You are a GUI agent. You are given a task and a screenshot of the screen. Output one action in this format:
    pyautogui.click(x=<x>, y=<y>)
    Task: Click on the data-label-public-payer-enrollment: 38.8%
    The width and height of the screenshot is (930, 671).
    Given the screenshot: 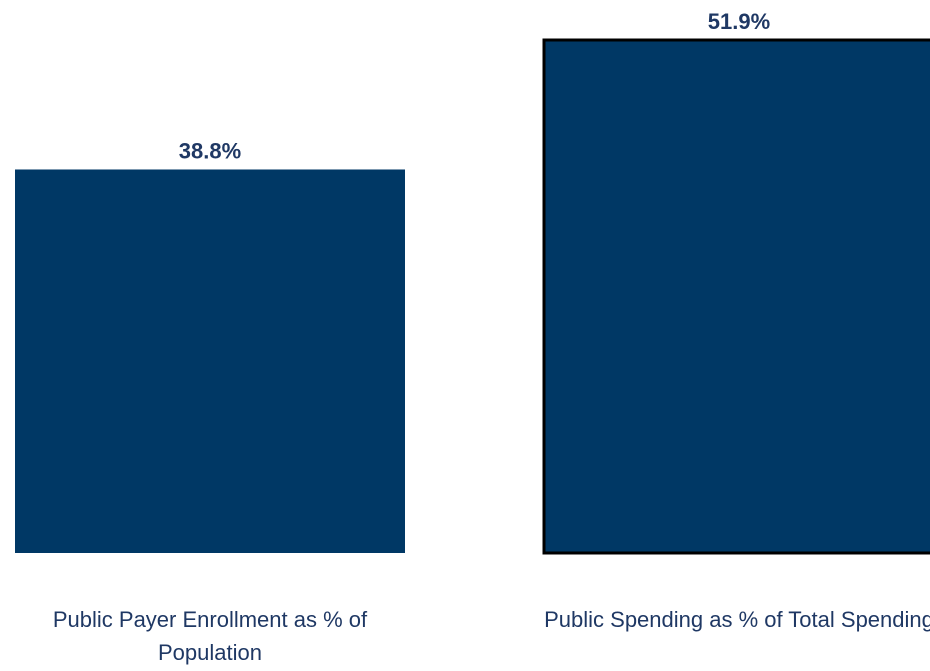 What is the action you would take?
    pyautogui.click(x=210, y=150)
    